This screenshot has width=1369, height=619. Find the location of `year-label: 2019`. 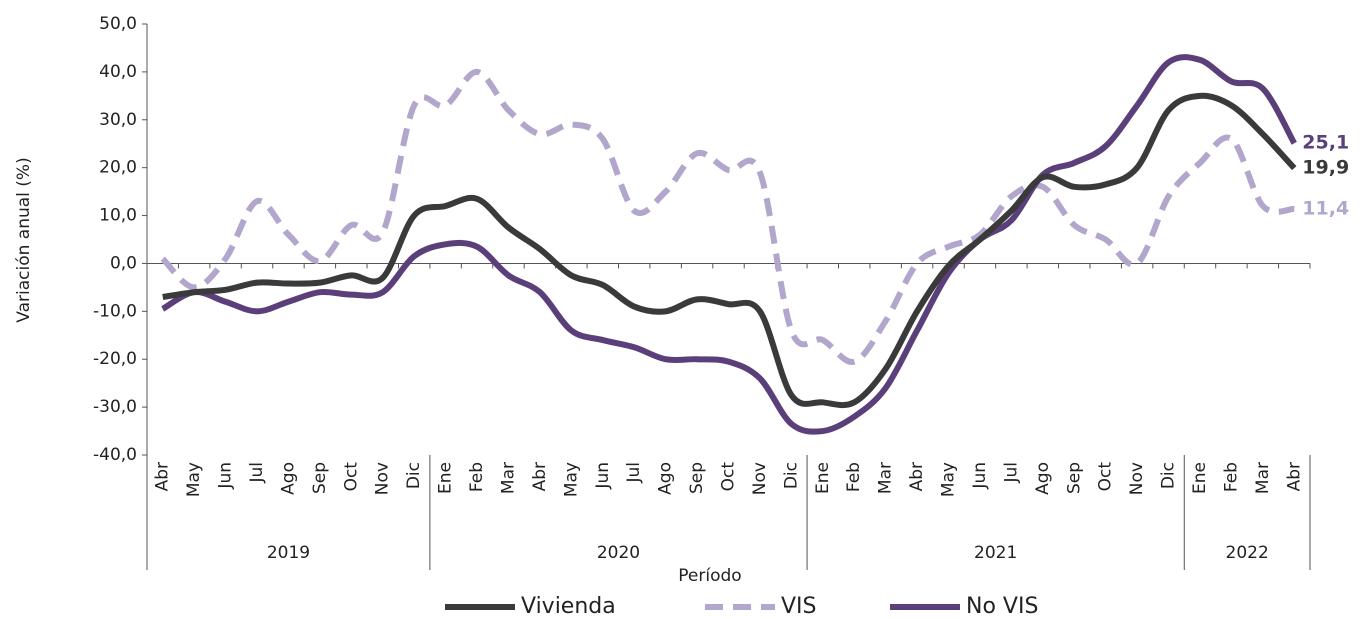

year-label: 2019 is located at coordinates (288, 553).